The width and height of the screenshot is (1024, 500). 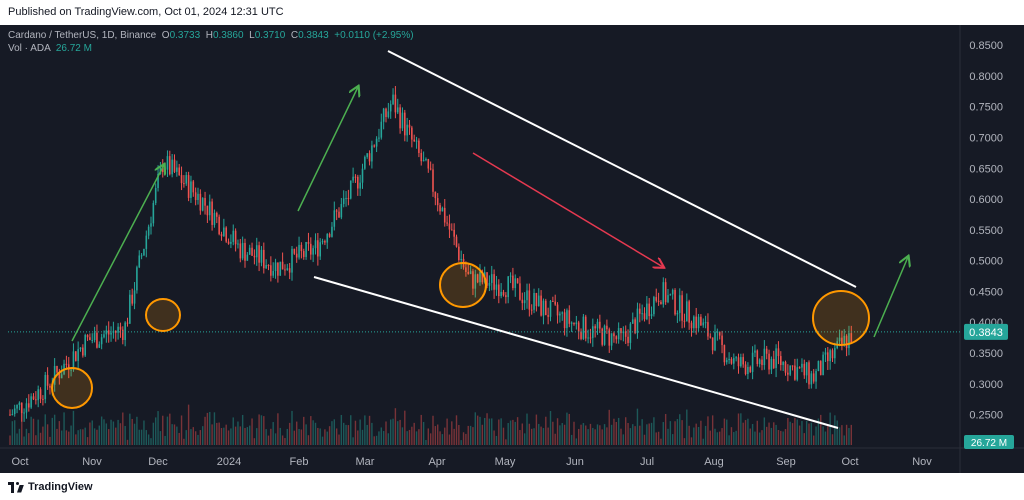 I want to click on y-tick-label-12: 0.2500, so click(x=986, y=416).